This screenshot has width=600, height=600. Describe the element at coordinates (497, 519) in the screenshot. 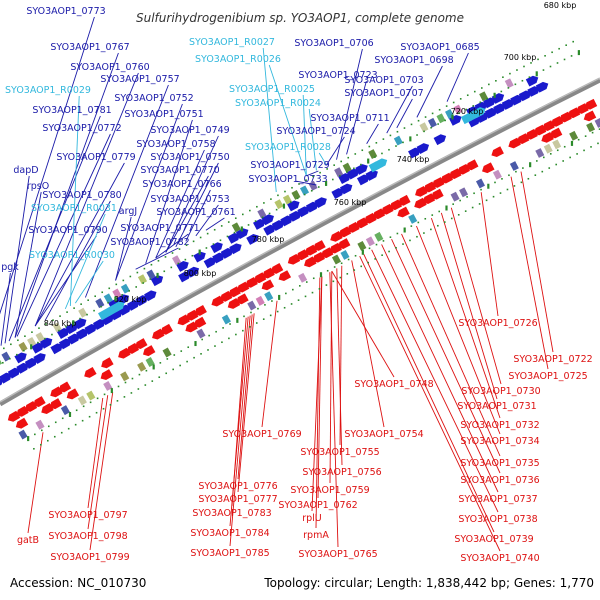

I see `gene-label: SYO3AOP1_0738` at that location.